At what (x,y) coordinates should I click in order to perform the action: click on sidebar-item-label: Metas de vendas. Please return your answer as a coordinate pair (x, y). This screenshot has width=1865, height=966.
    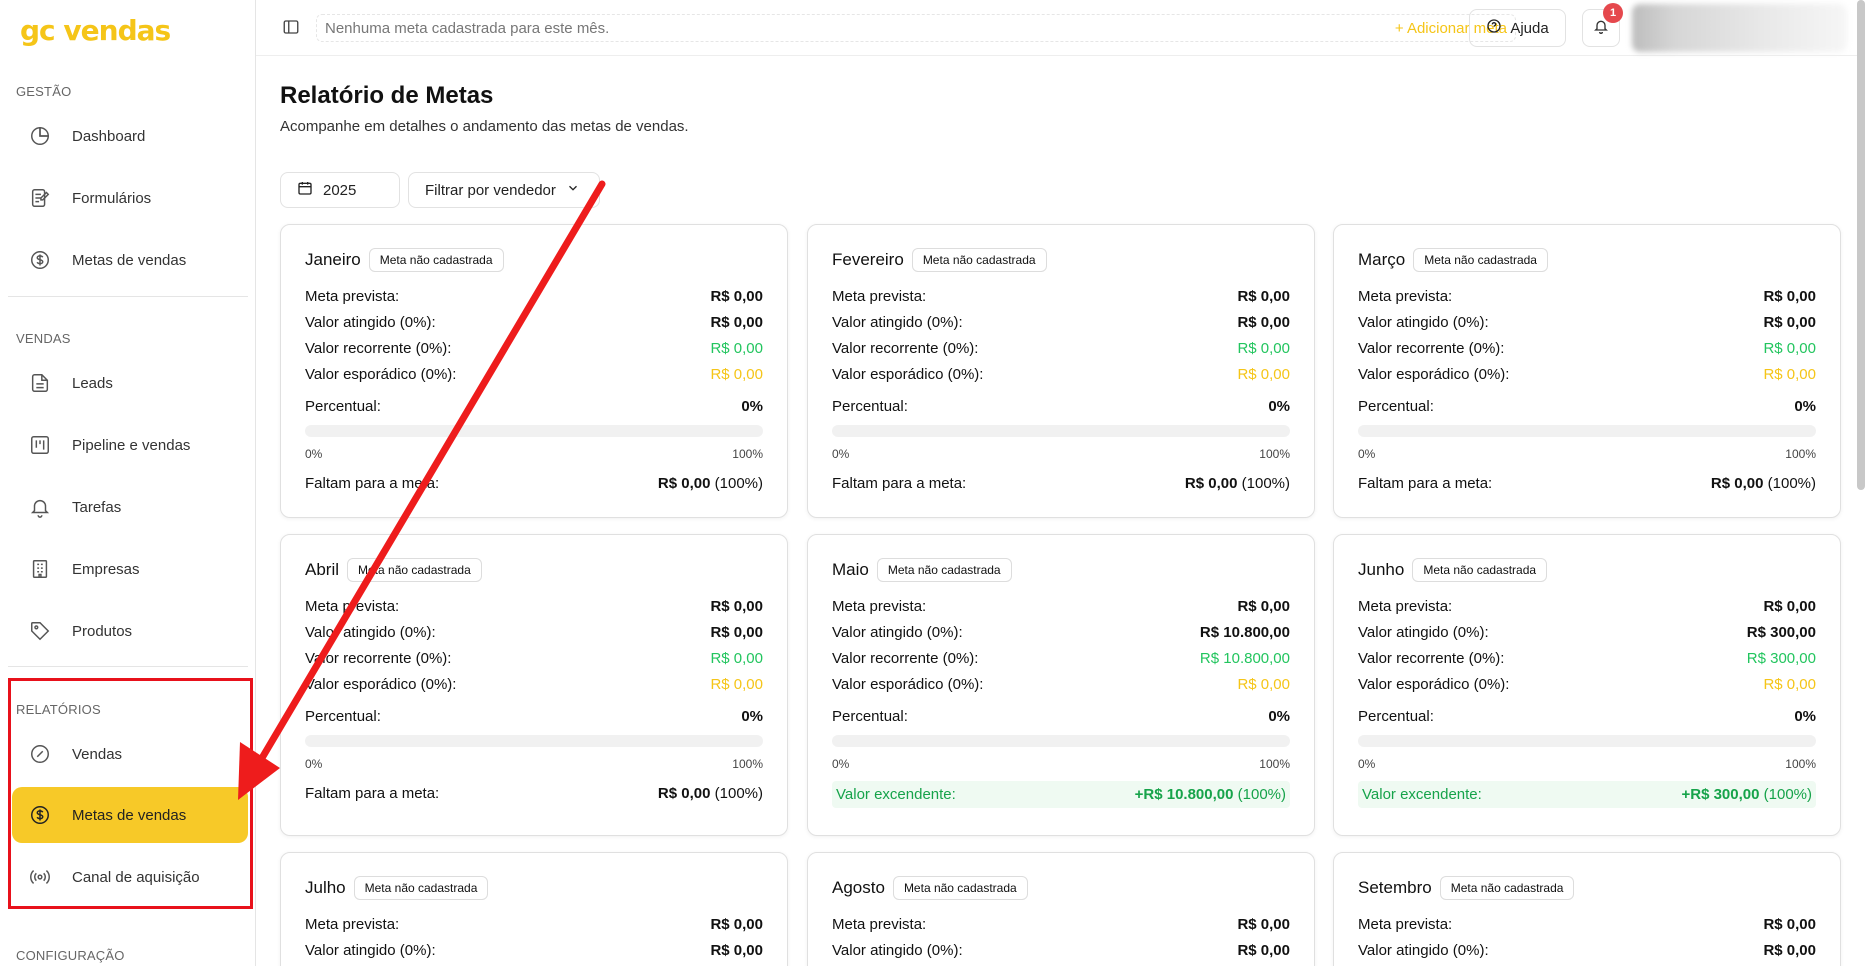
    Looking at the image, I should click on (129, 260).